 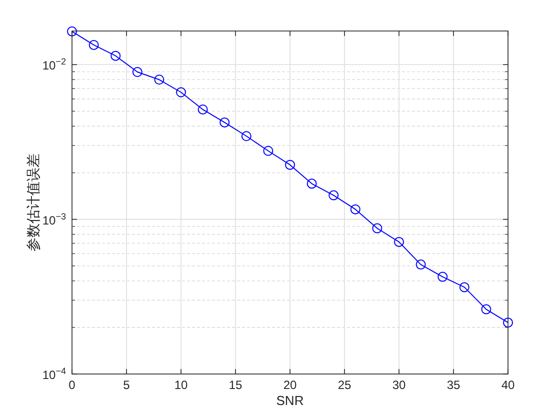 What do you see at coordinates (33, 203) in the screenshot?
I see `y-axis-title: 参数估计值误差` at bounding box center [33, 203].